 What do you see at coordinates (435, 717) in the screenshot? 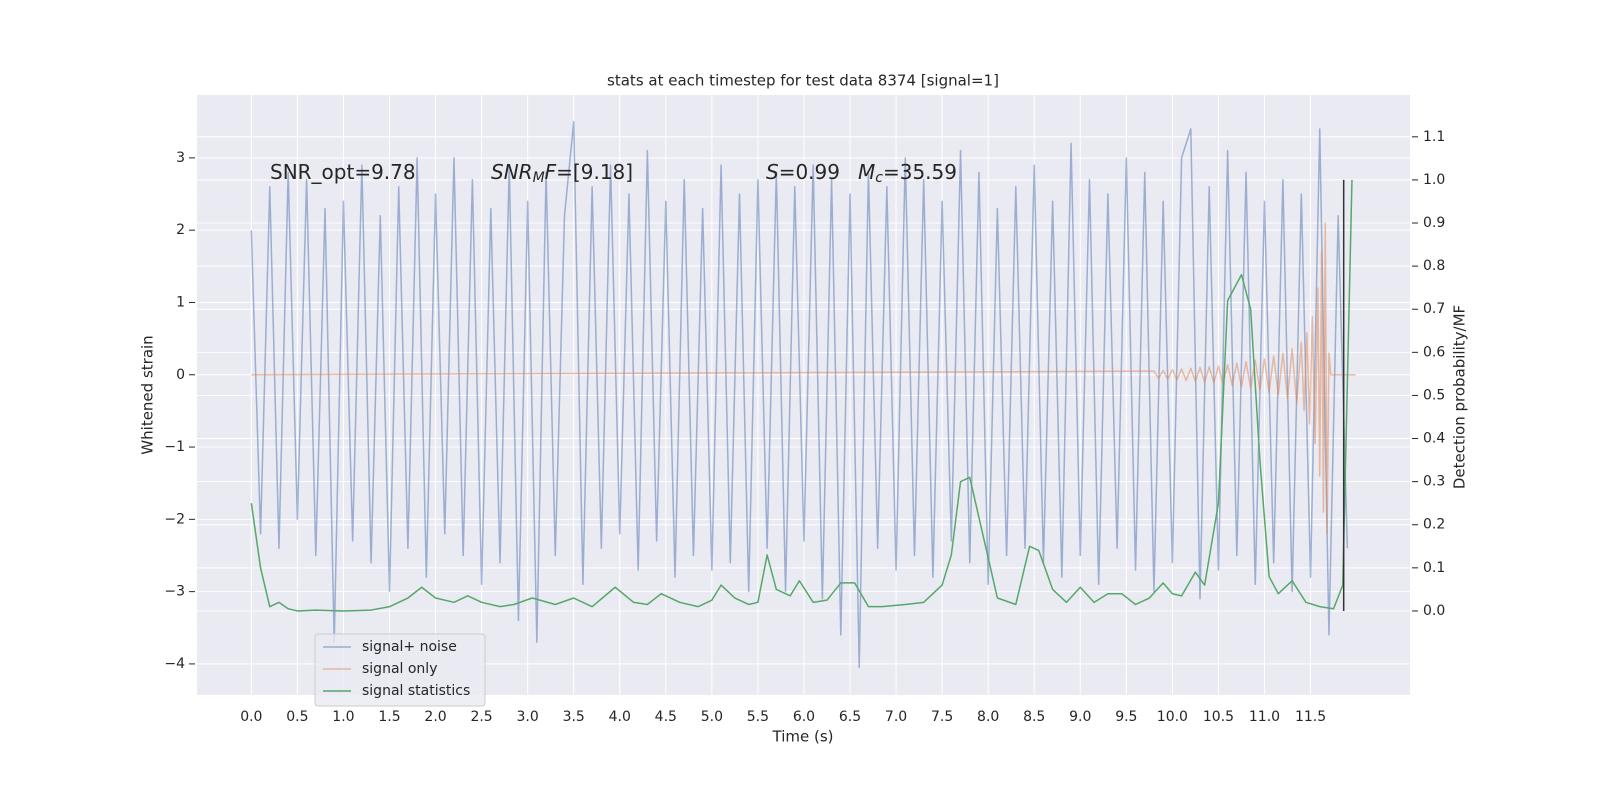
I see `x-tick-label: 2.0` at bounding box center [435, 717].